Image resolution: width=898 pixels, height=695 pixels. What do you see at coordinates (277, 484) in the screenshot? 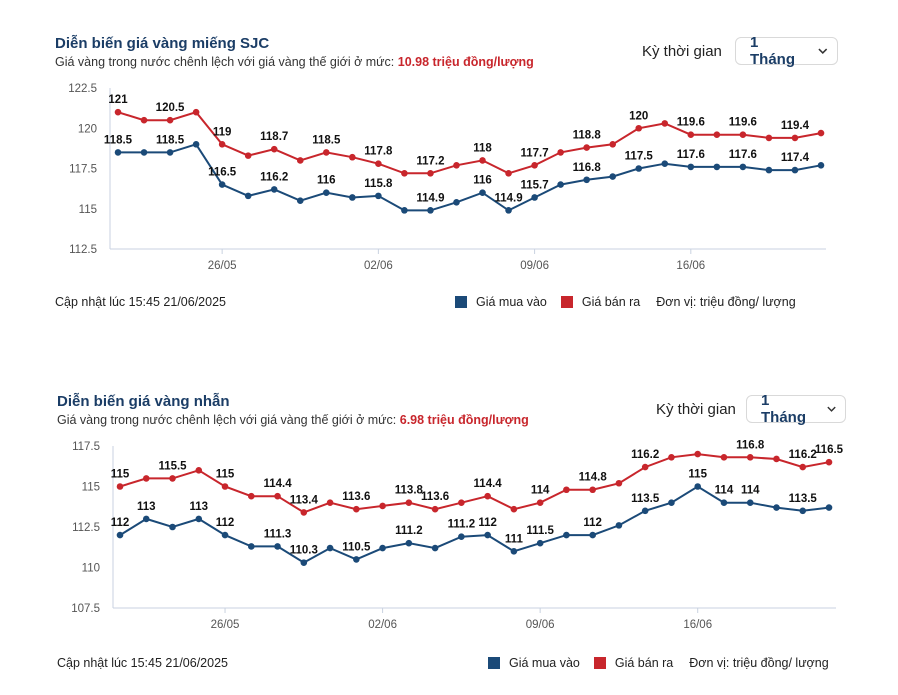
I see `data-label: 114.4` at bounding box center [277, 484].